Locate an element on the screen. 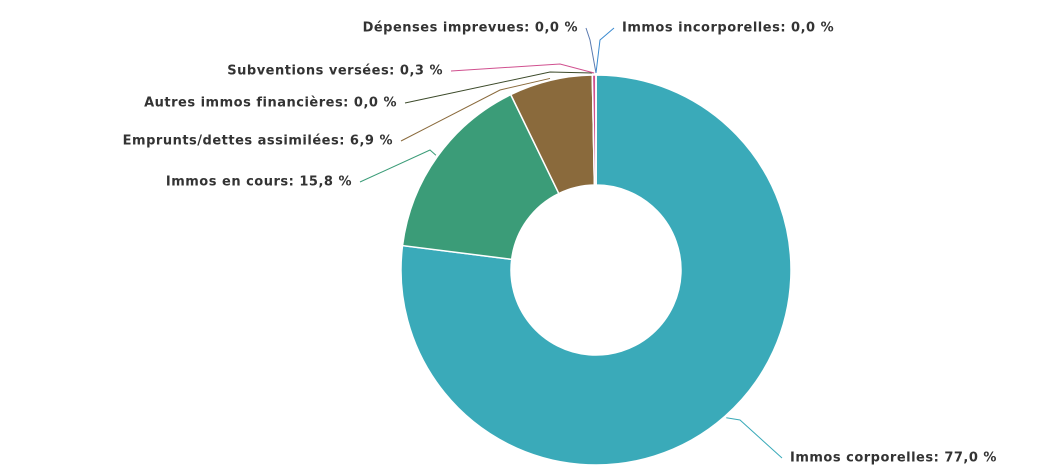 Image resolution: width=1063 pixels, height=471 pixels. data-label: Dépenses imprevues: 0,0 % is located at coordinates (470, 28).